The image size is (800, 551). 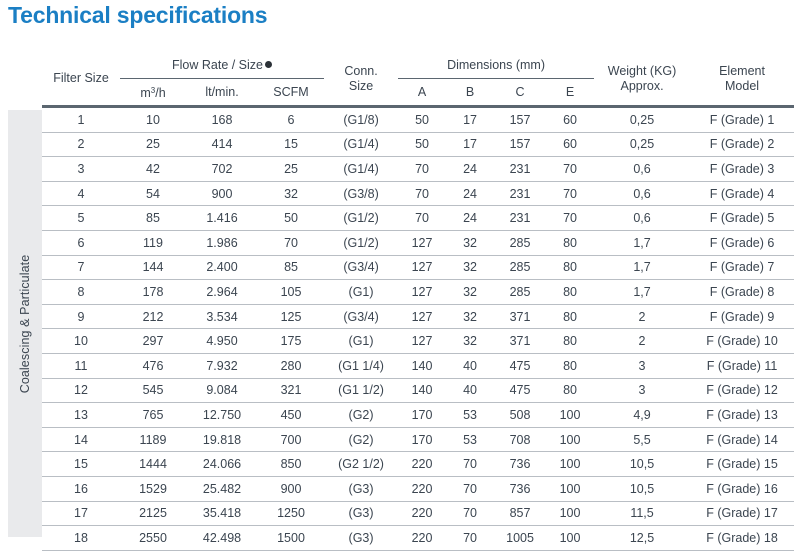 I want to click on cell-filter-size: 4, so click(x=81, y=194).